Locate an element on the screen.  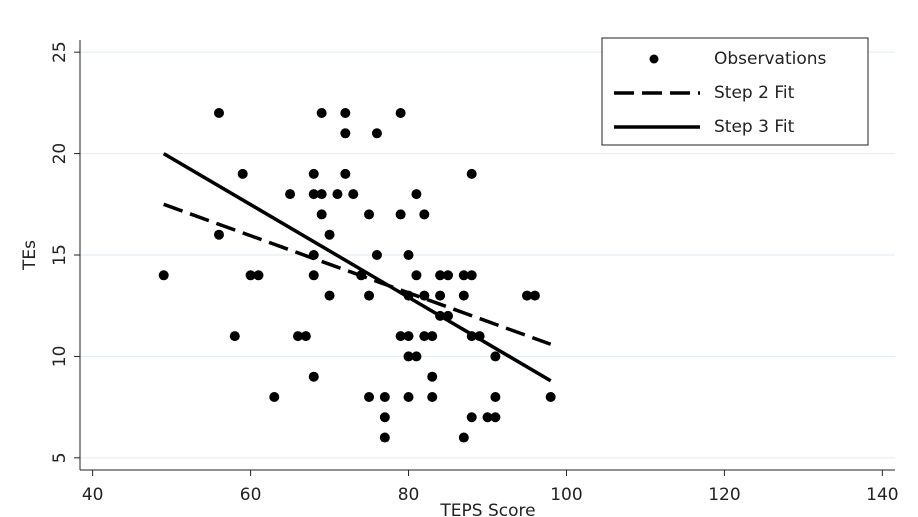
y-tick-label: 15 is located at coordinates (60, 255).